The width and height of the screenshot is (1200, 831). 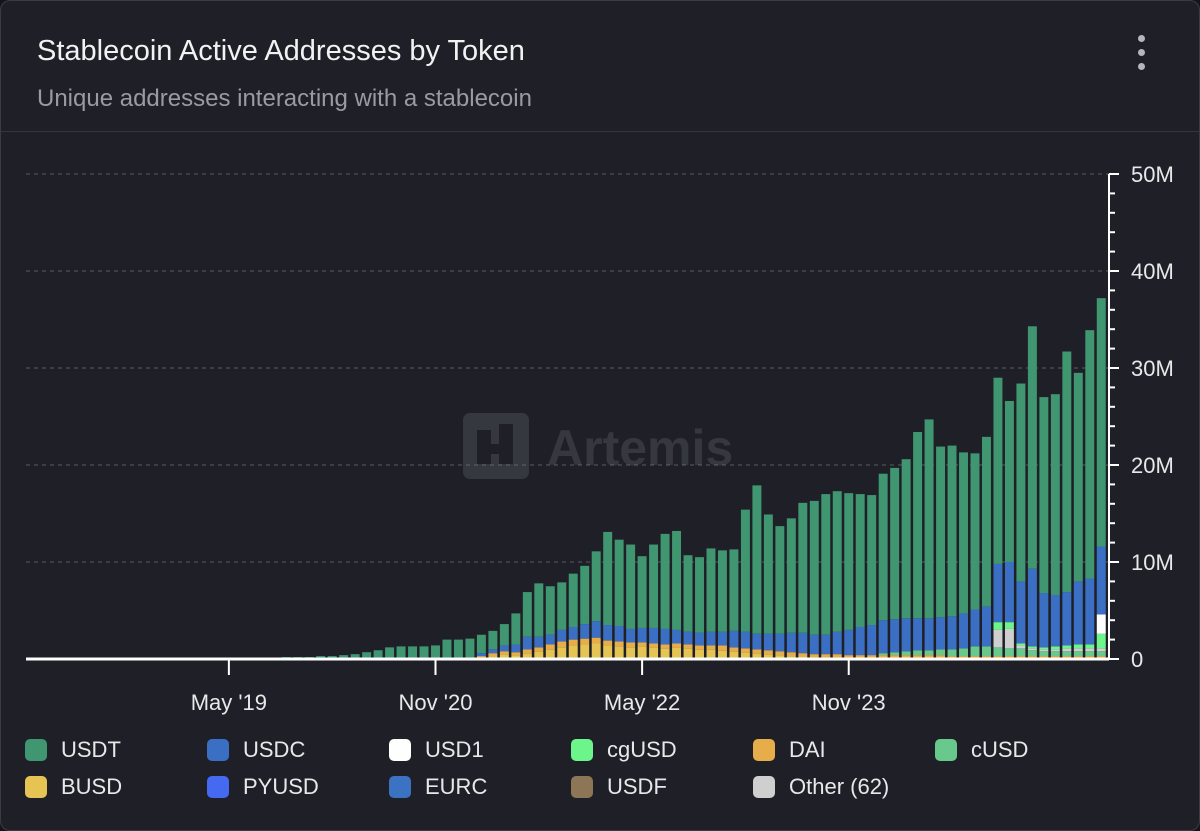 What do you see at coordinates (1101, 650) in the screenshot?
I see `bar-other-62--93` at bounding box center [1101, 650].